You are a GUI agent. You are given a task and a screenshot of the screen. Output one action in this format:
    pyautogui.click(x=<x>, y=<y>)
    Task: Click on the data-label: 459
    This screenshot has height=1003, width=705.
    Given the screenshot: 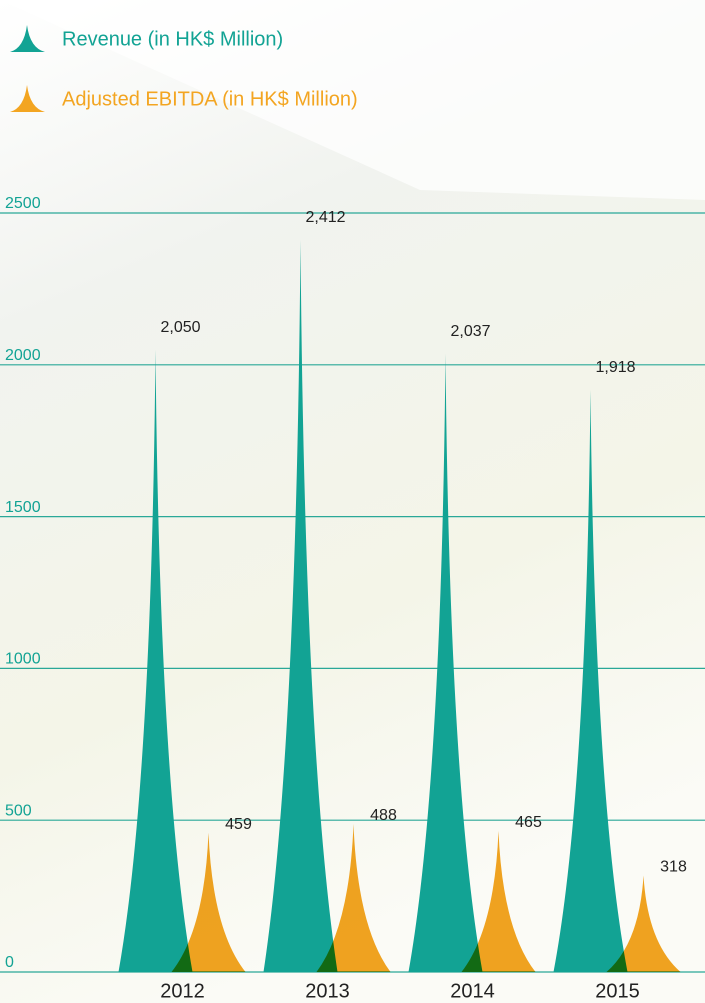 What is the action you would take?
    pyautogui.click(x=238, y=824)
    